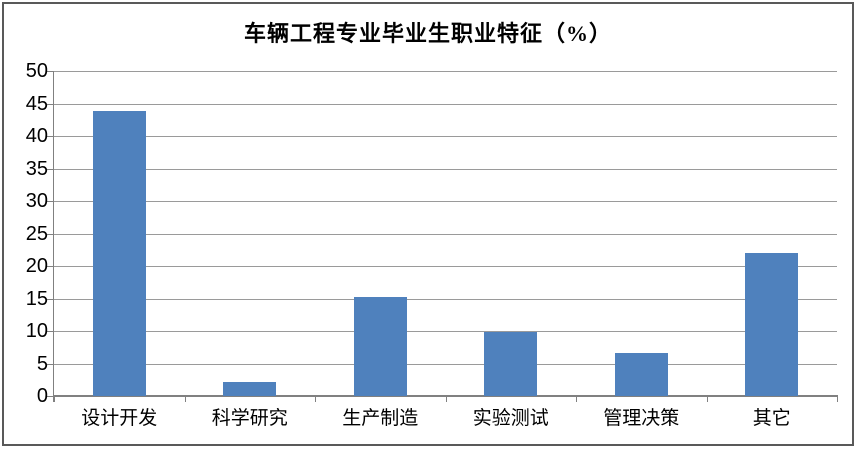 The height and width of the screenshot is (452, 860). What do you see at coordinates (771, 418) in the screenshot?
I see `x-category-label: 其它` at bounding box center [771, 418].